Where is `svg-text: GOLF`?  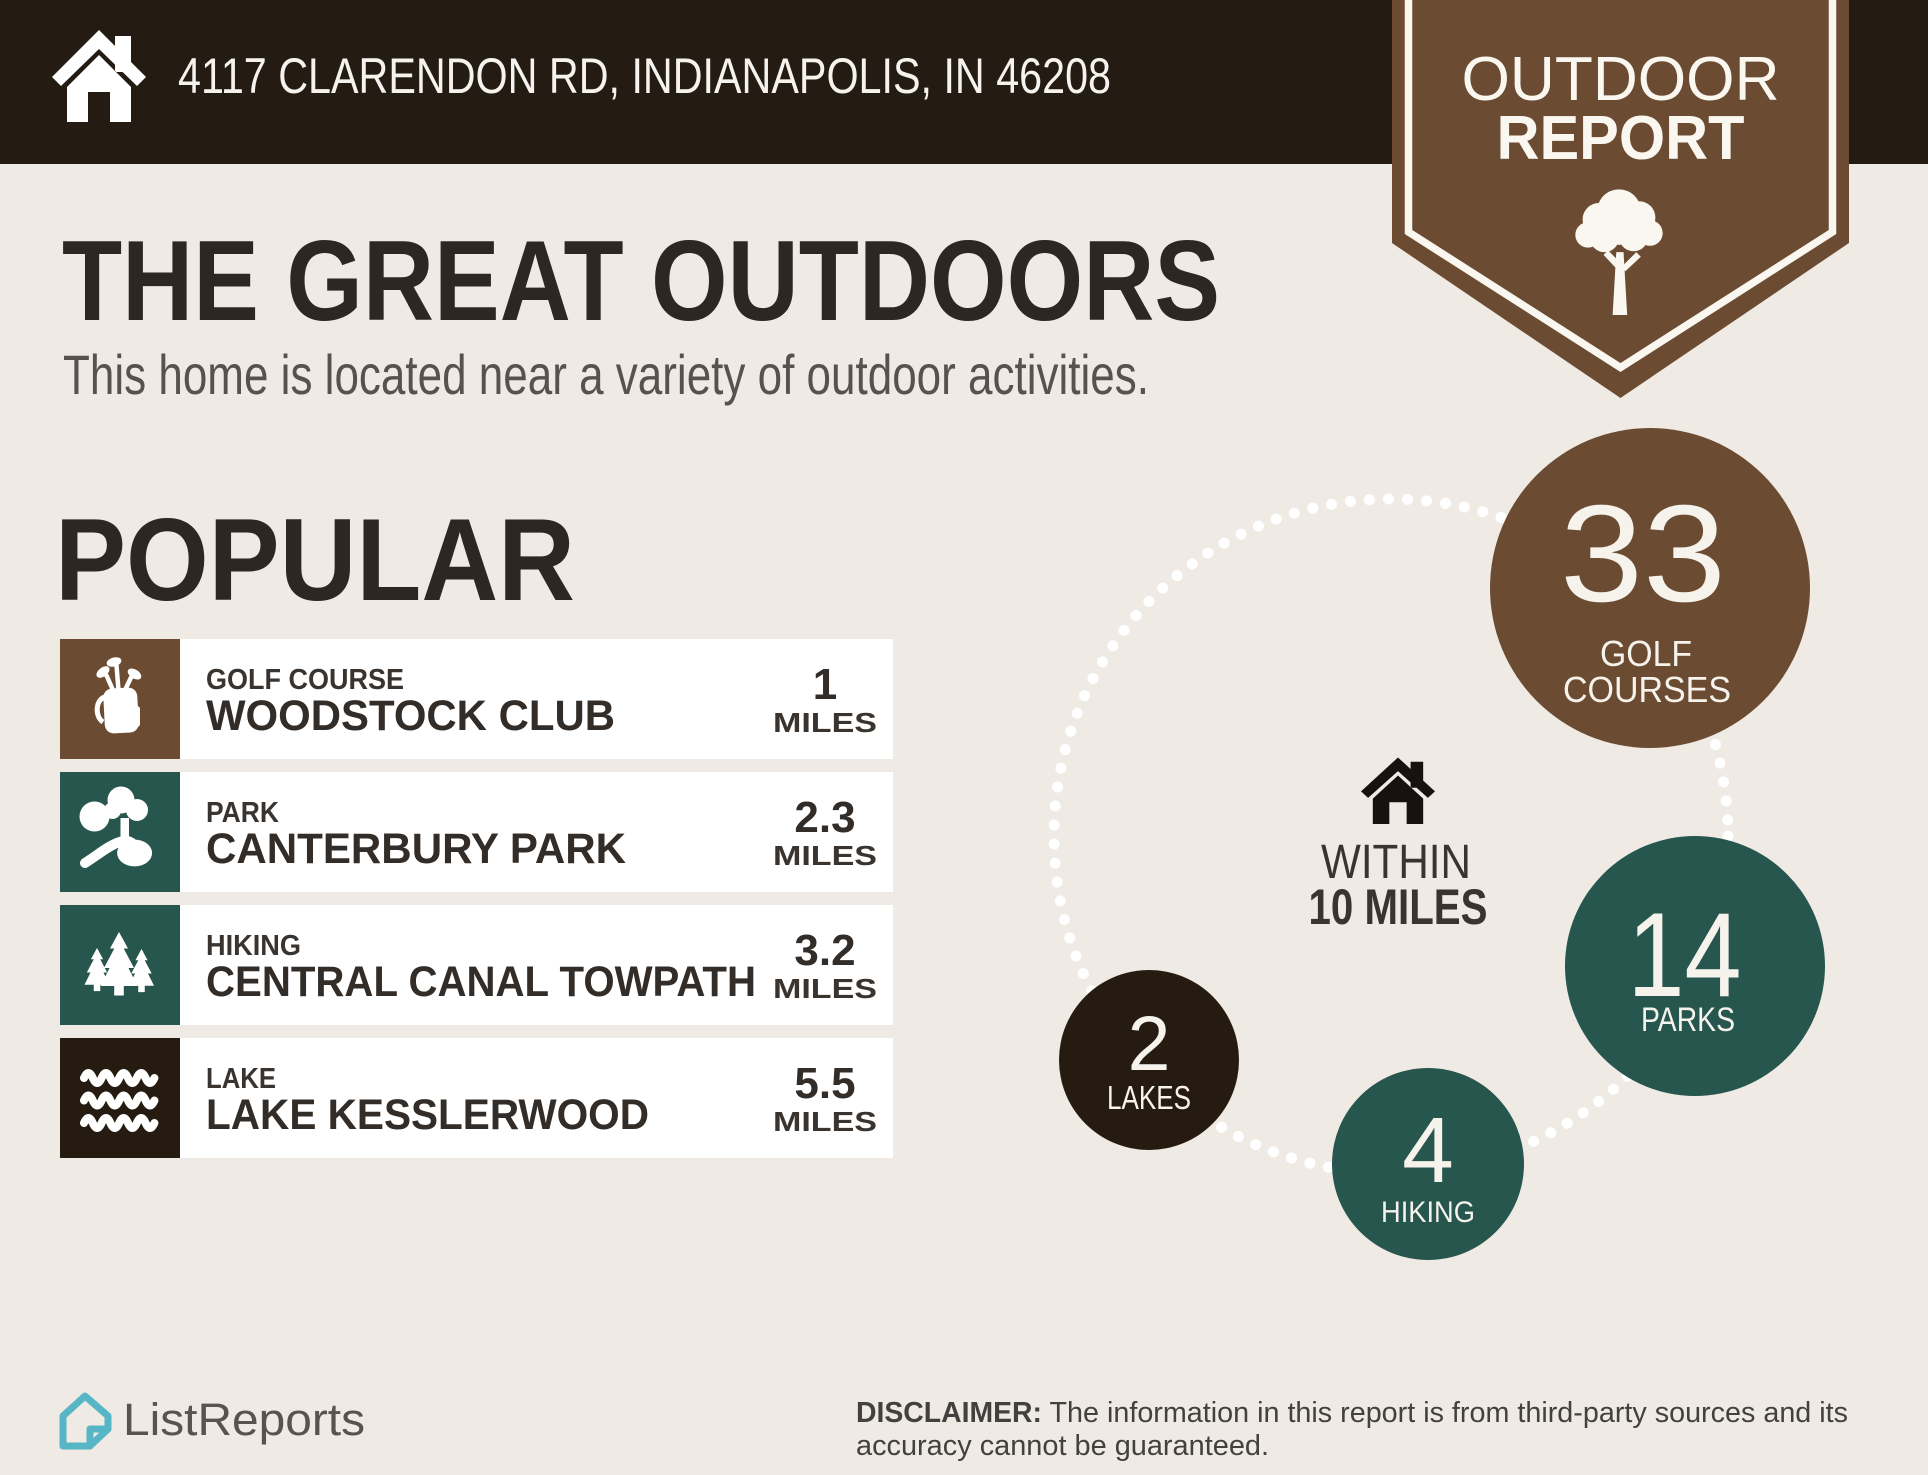
svg-text: GOLF is located at coordinates (1646, 653).